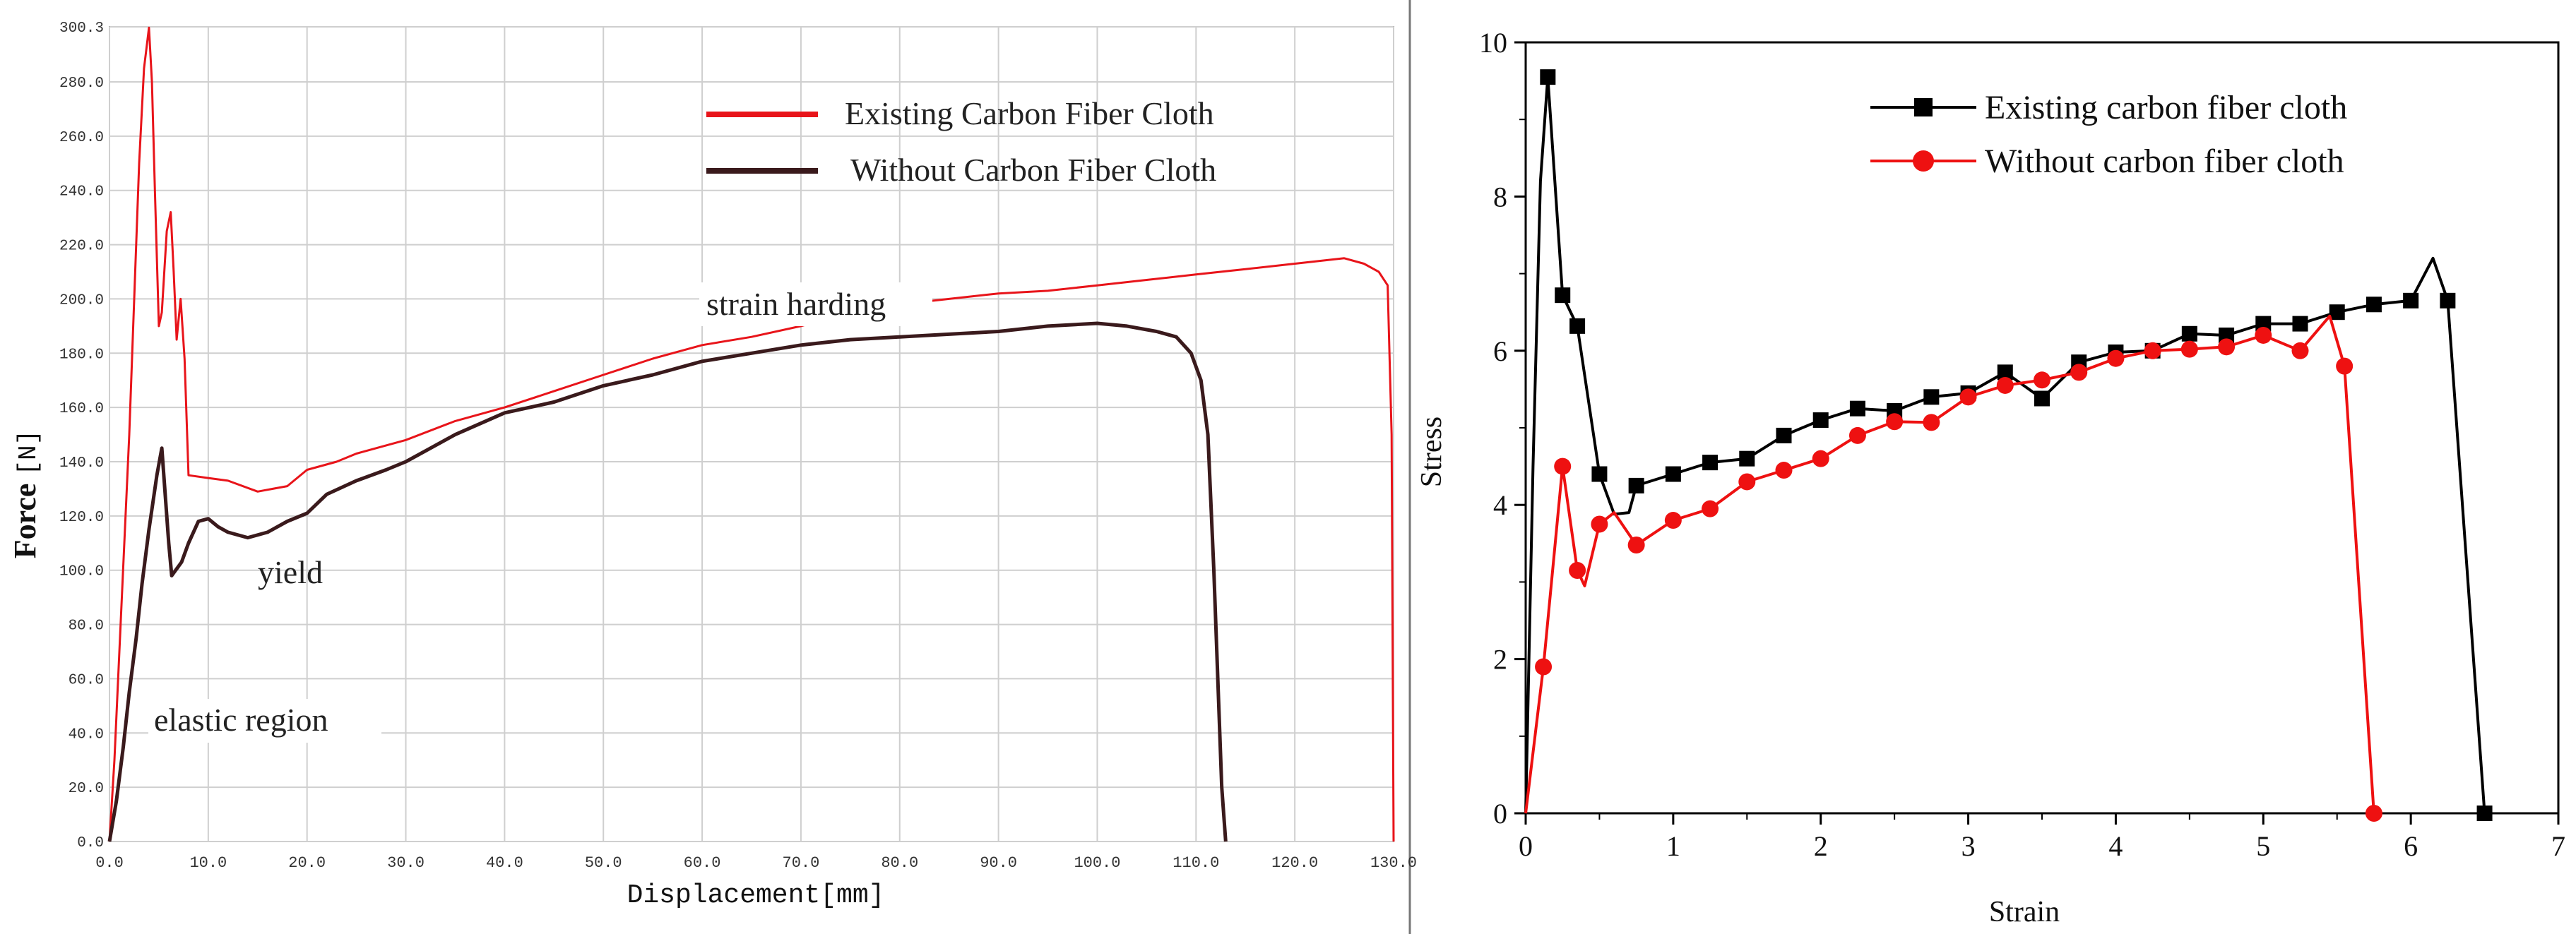  I want to click on left-x-tick-label: 0.0, so click(109, 863).